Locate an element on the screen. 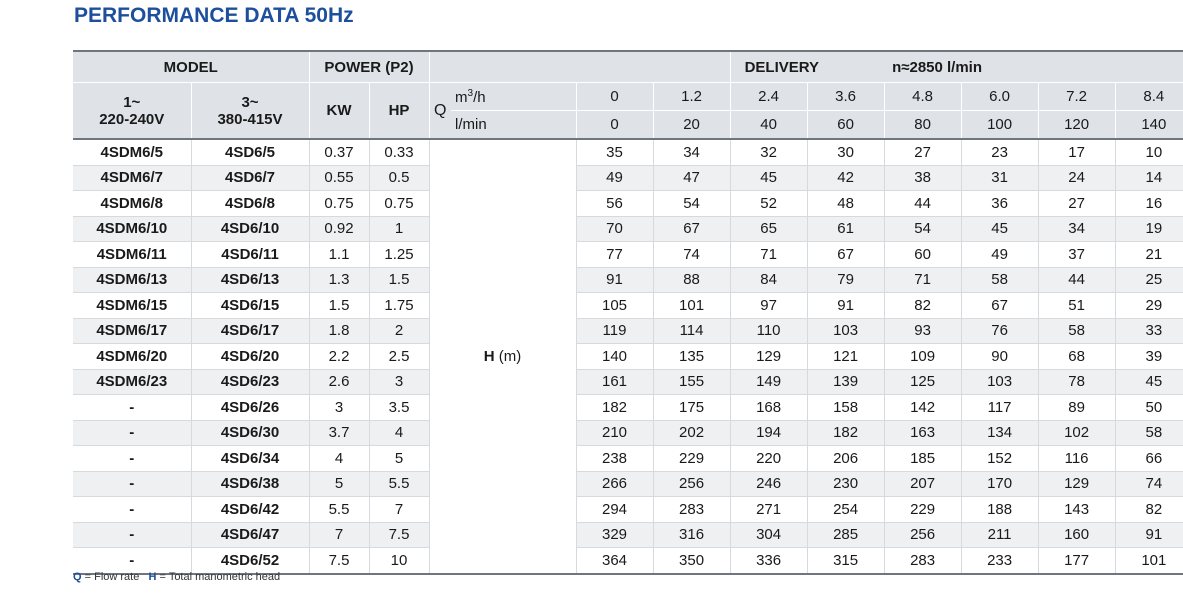 This screenshot has height=593, width=1183. head-value: 52 is located at coordinates (769, 203).